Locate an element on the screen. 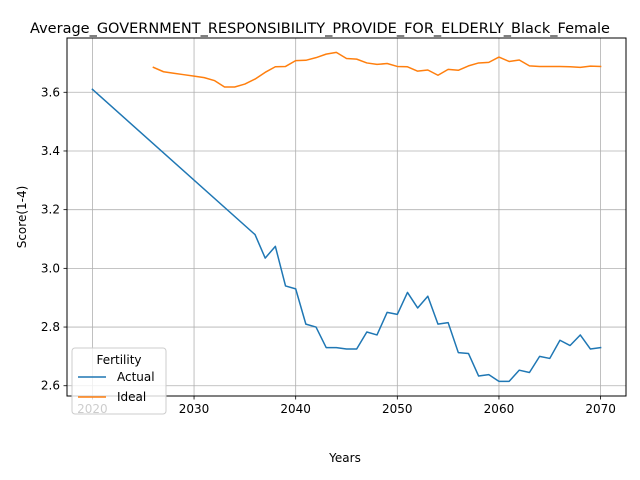  x-axis-title: Years is located at coordinates (344, 458).